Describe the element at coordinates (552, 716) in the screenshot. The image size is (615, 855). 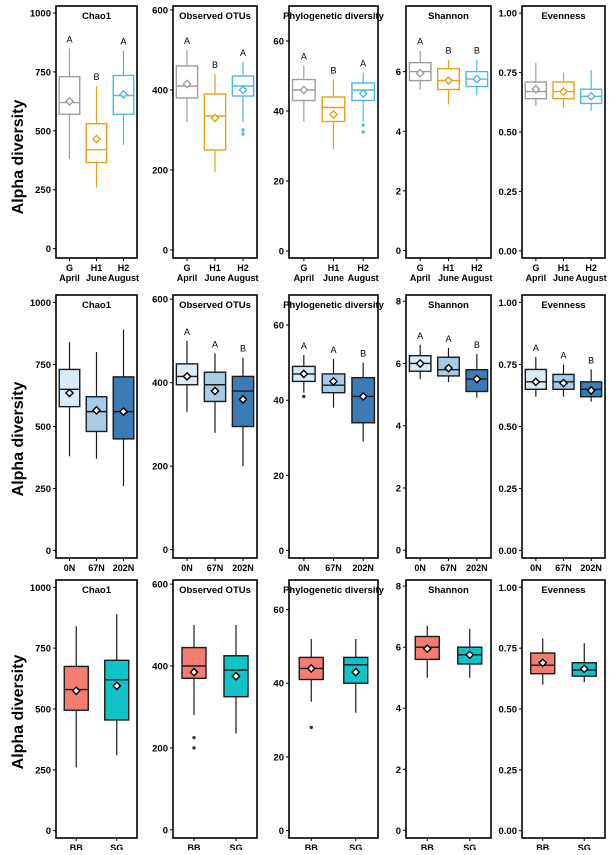
I see `panel-row3-evenness: Evenness 0.00 0.25 0.50 0.75 1.00 BB SG` at that location.